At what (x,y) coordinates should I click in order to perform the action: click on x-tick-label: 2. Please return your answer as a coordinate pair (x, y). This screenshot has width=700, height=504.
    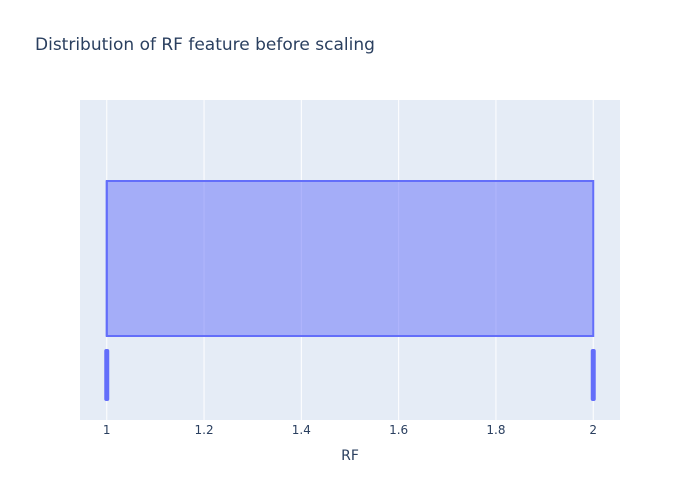
    Looking at the image, I should click on (593, 430).